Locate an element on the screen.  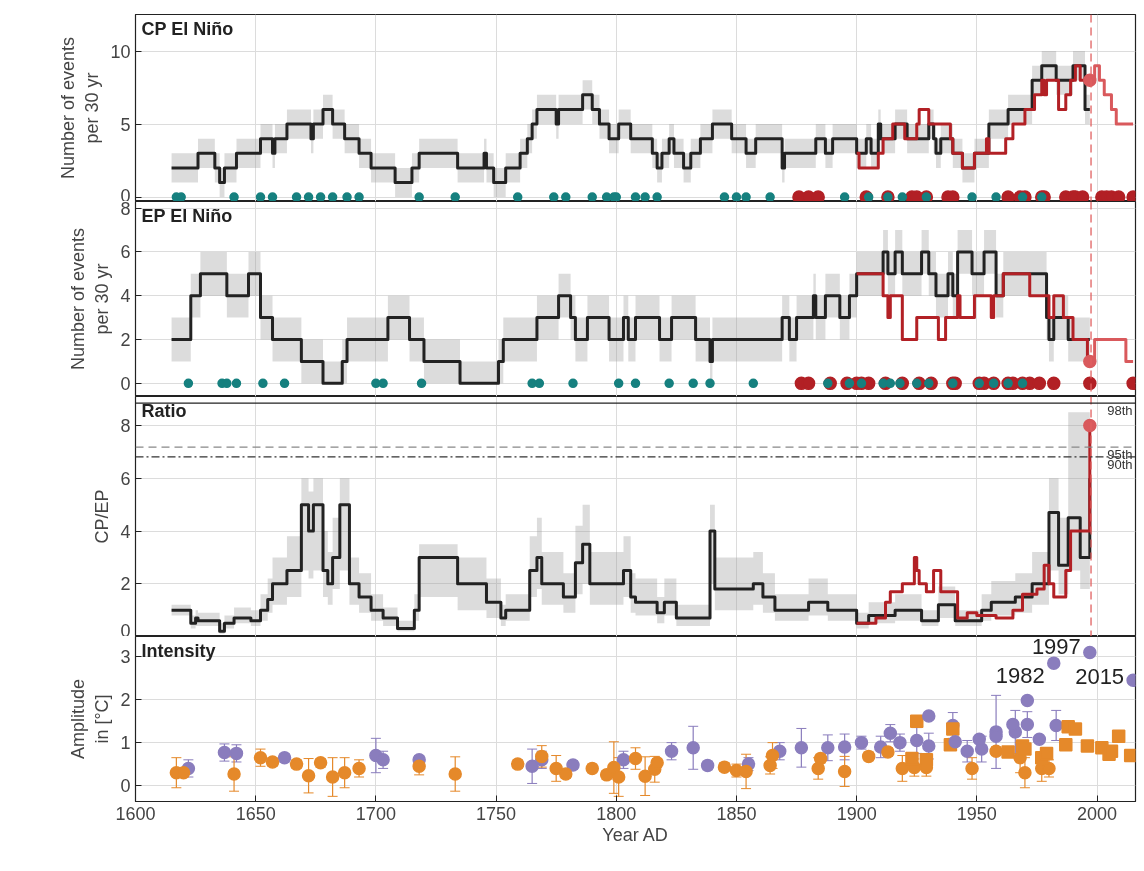
x-tick-label: 1700 is located at coordinates (375, 813).